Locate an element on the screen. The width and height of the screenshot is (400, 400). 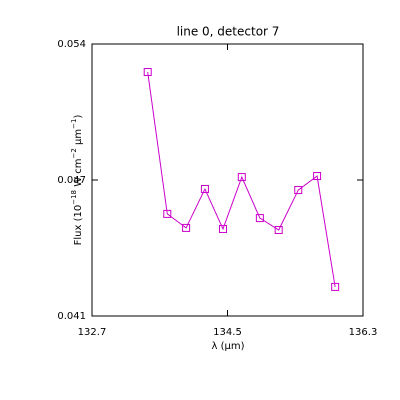
y-axis-label-part: μm is located at coordinates (78, 138).